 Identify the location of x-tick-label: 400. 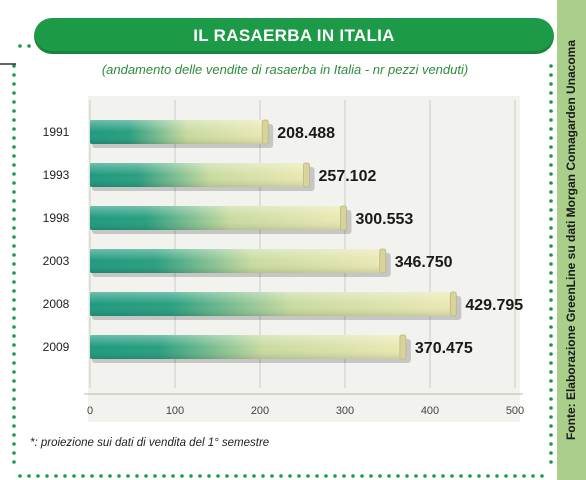
(430, 411).